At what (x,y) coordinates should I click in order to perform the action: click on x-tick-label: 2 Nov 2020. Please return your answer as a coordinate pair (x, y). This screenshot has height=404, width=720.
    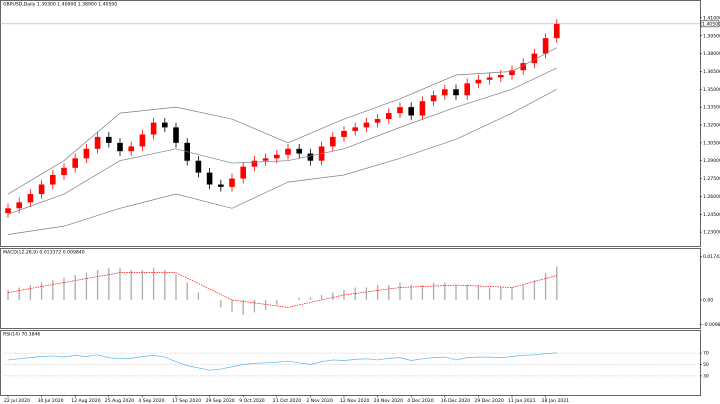
    Looking at the image, I should click on (319, 401).